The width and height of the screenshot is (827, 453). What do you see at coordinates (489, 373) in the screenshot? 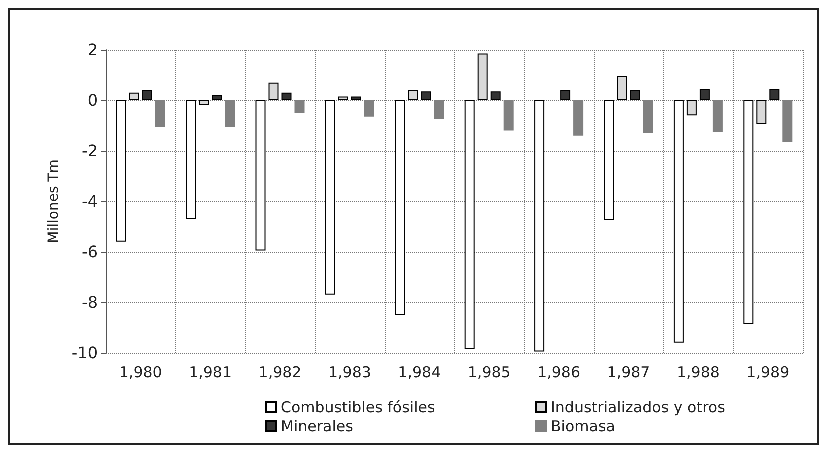
I see `x-tick-label: 1,985` at bounding box center [489, 373].